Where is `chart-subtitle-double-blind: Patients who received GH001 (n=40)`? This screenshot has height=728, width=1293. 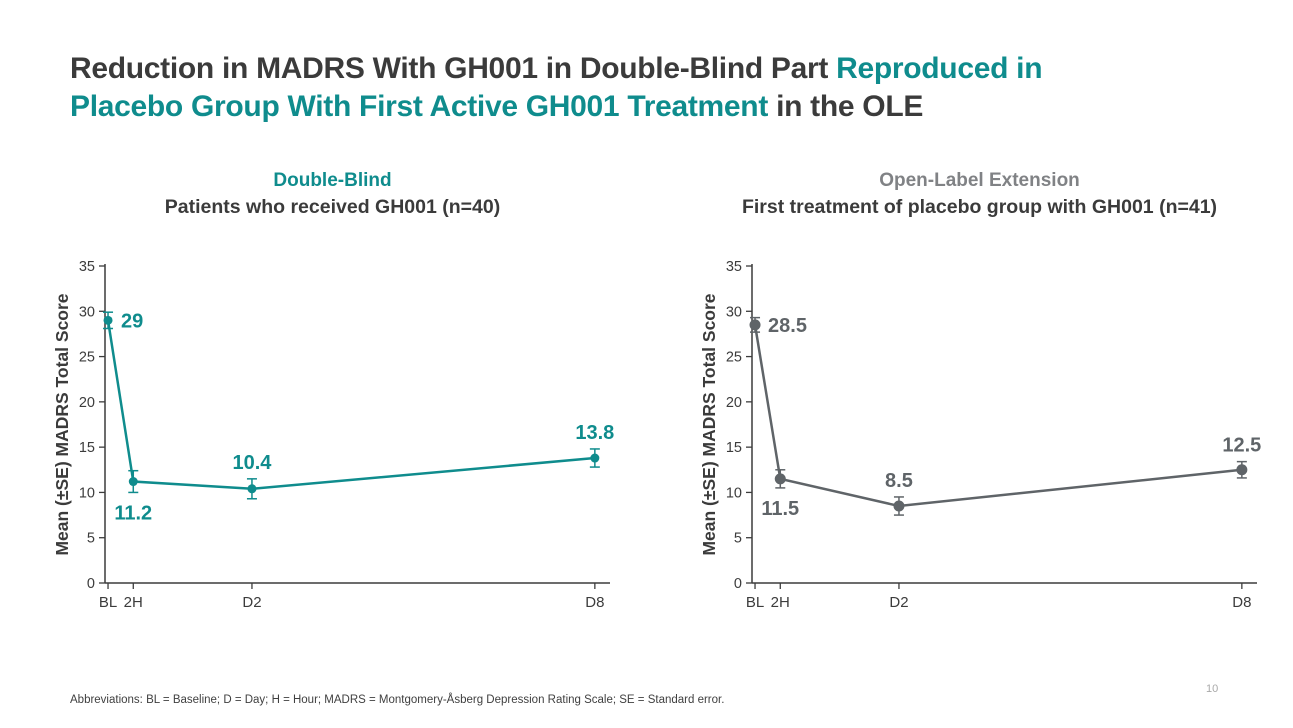
chart-subtitle-double-blind: Patients who received GH001 (n=40) is located at coordinates (332, 207).